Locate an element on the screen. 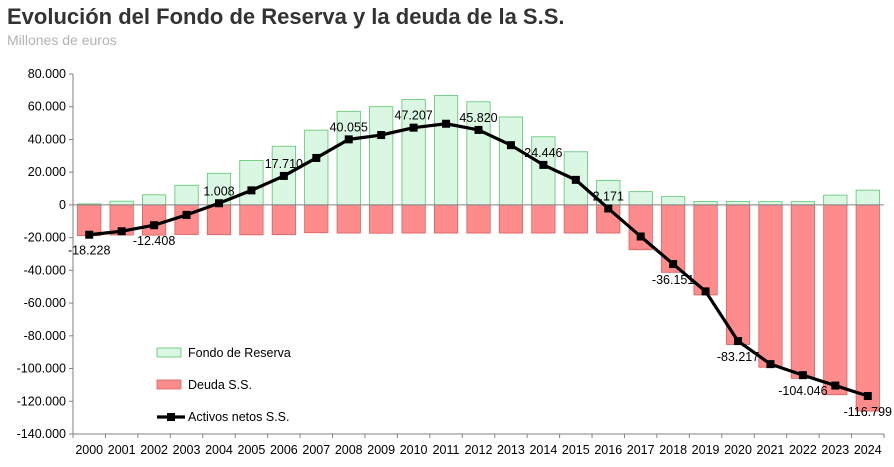  activos-point-2013 is located at coordinates (510, 145).